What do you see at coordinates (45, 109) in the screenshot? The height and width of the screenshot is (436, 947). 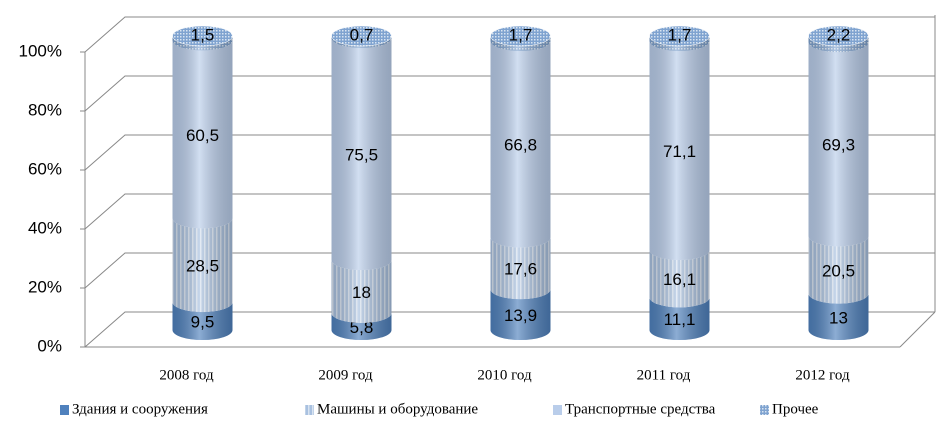 I see `y-tick-label: 80%` at bounding box center [45, 109].